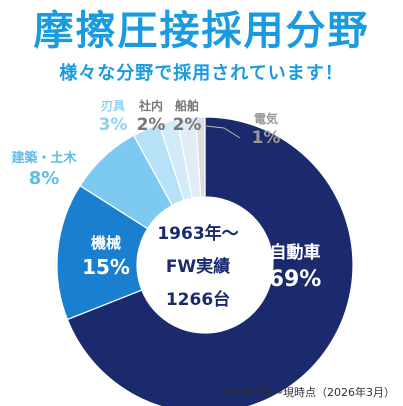 The image size is (403, 406). Describe the element at coordinates (44, 158) in the screenshot. I see `slice-3-label: 建築・土木` at that location.